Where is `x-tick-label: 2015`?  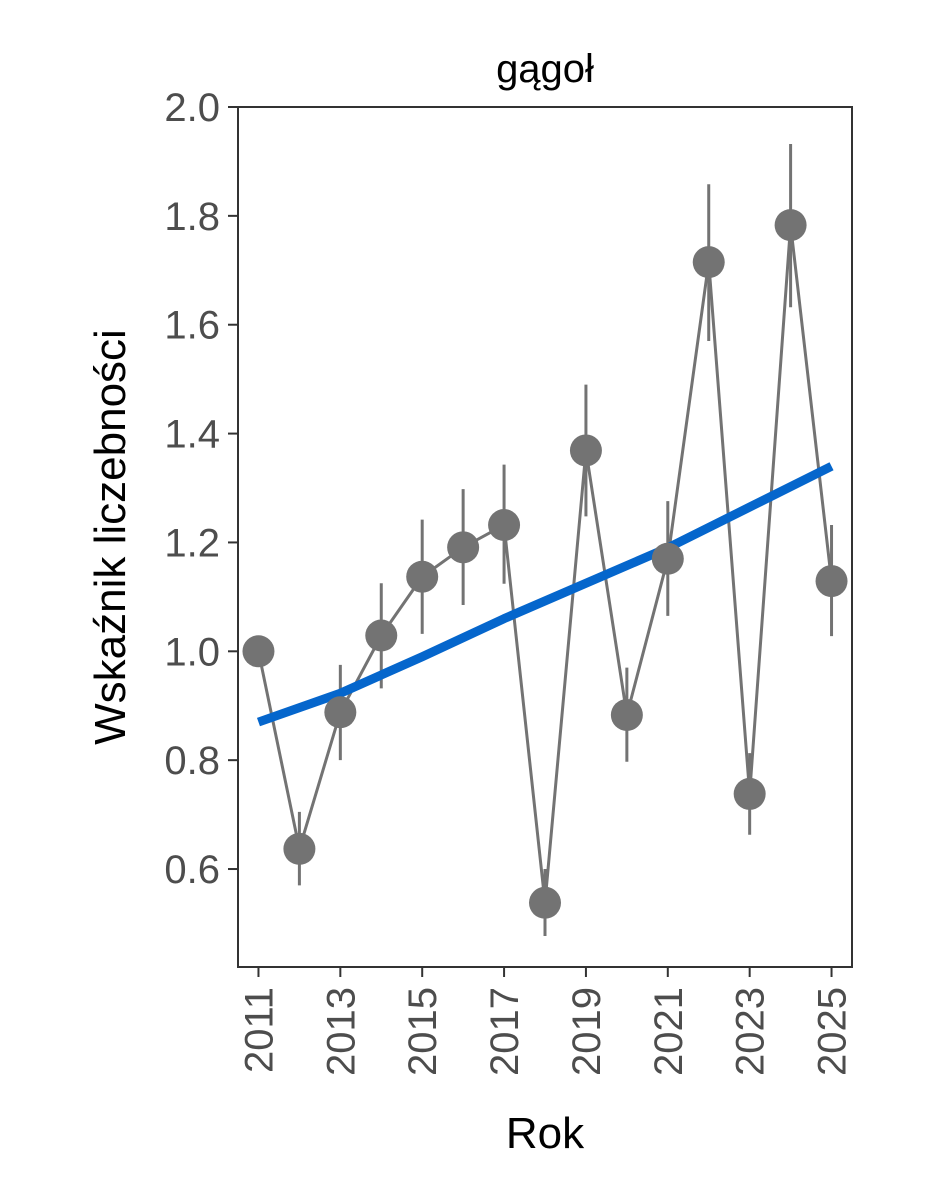 x-tick-label: 2015 is located at coordinates (423, 1031).